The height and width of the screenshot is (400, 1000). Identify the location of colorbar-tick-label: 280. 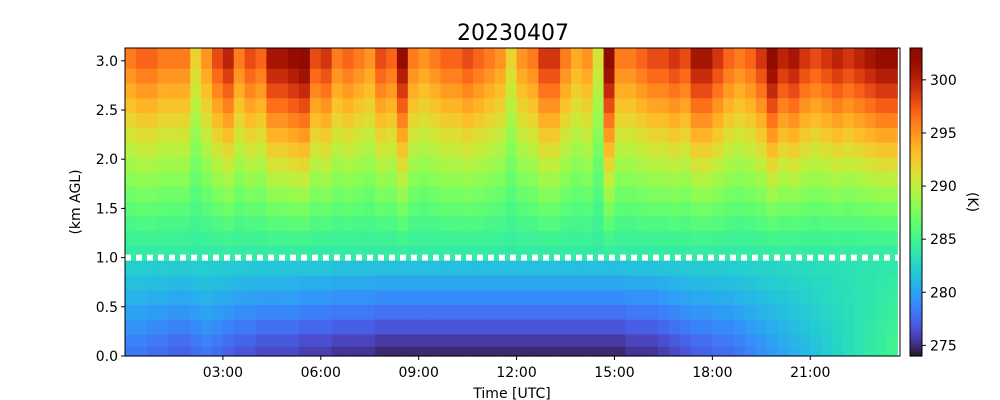
(943, 293).